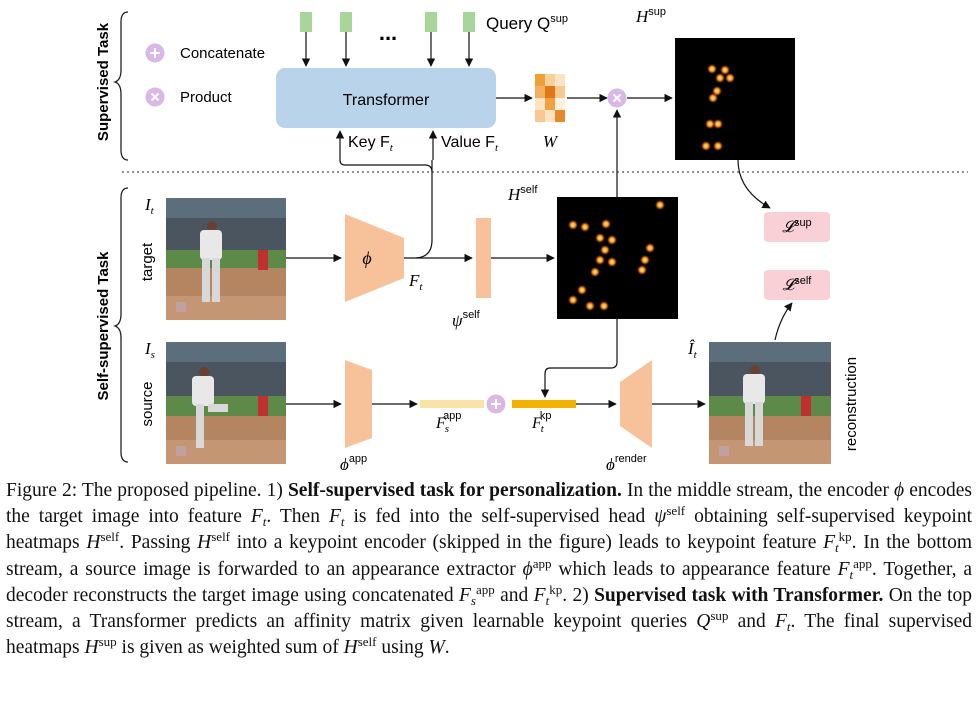 The height and width of the screenshot is (712, 978). I want to click on reconstruction-to-loss-arrow, so click(783, 321).